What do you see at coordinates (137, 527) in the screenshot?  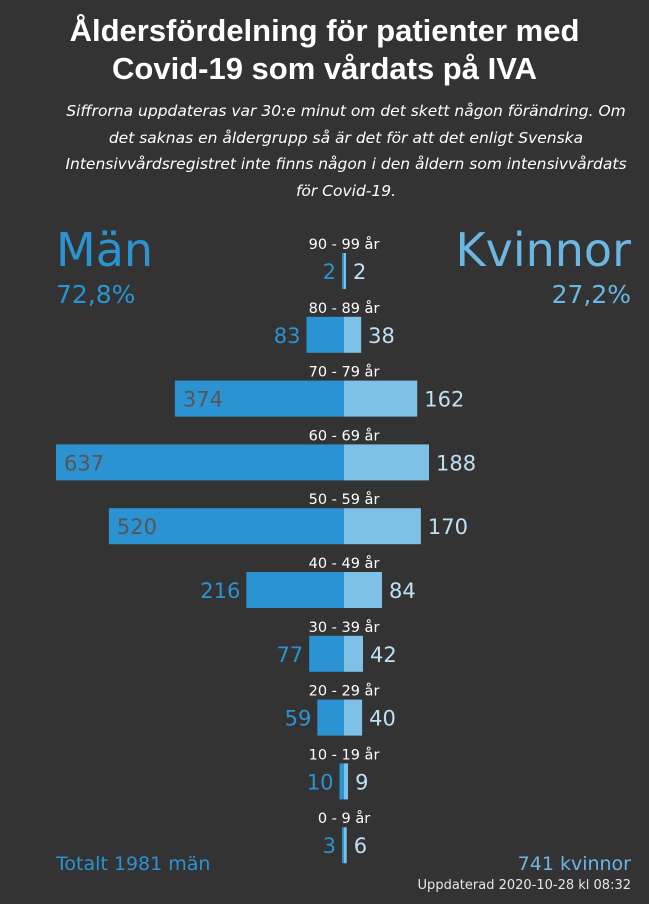 I see `men-value-label: 520` at bounding box center [137, 527].